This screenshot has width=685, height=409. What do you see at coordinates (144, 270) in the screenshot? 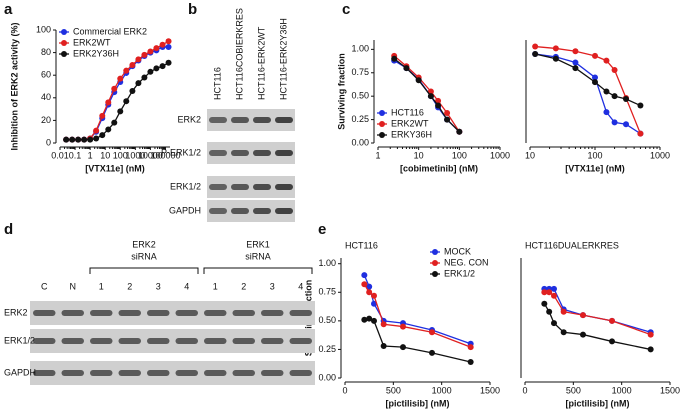
I see `group-bracket` at bounding box center [144, 270].